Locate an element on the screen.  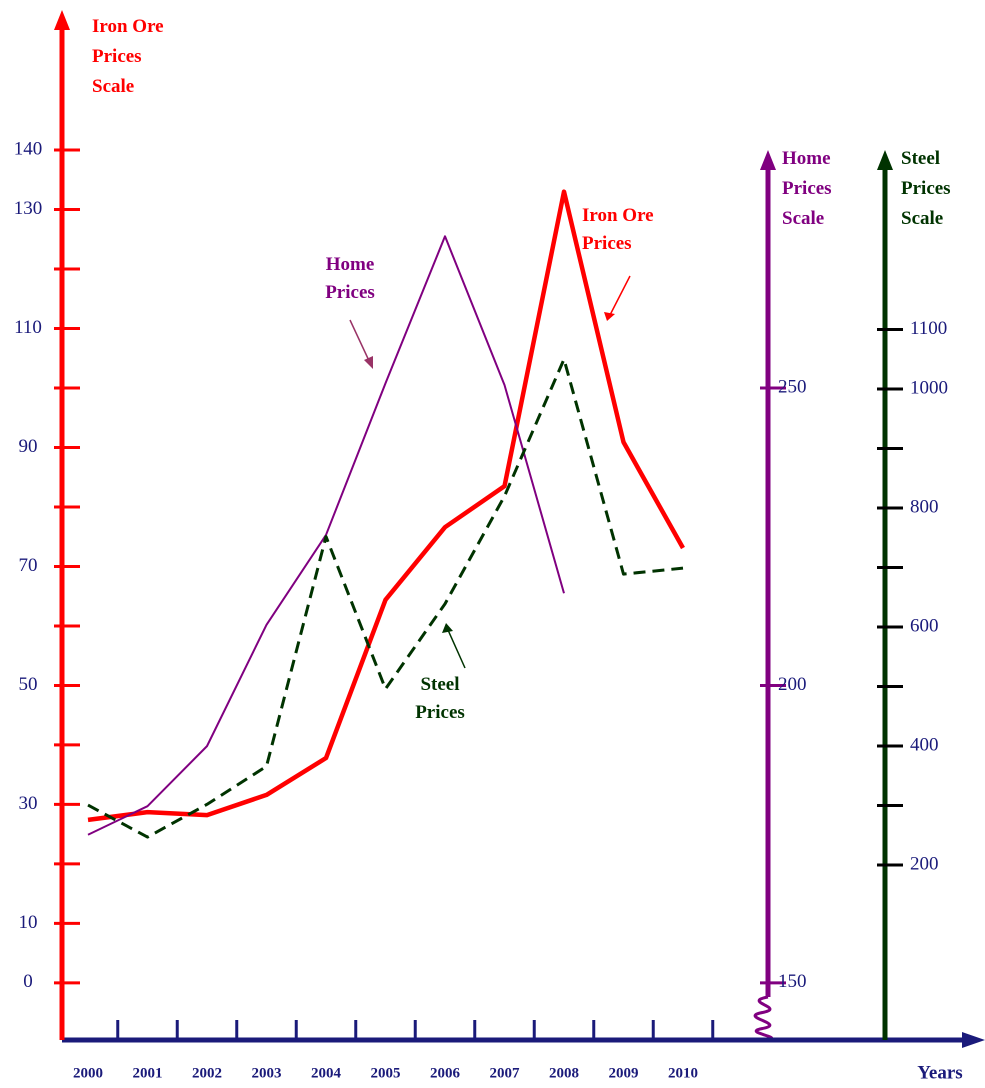
axis-title: Steel Prices Scale is located at coordinates (926, 188).